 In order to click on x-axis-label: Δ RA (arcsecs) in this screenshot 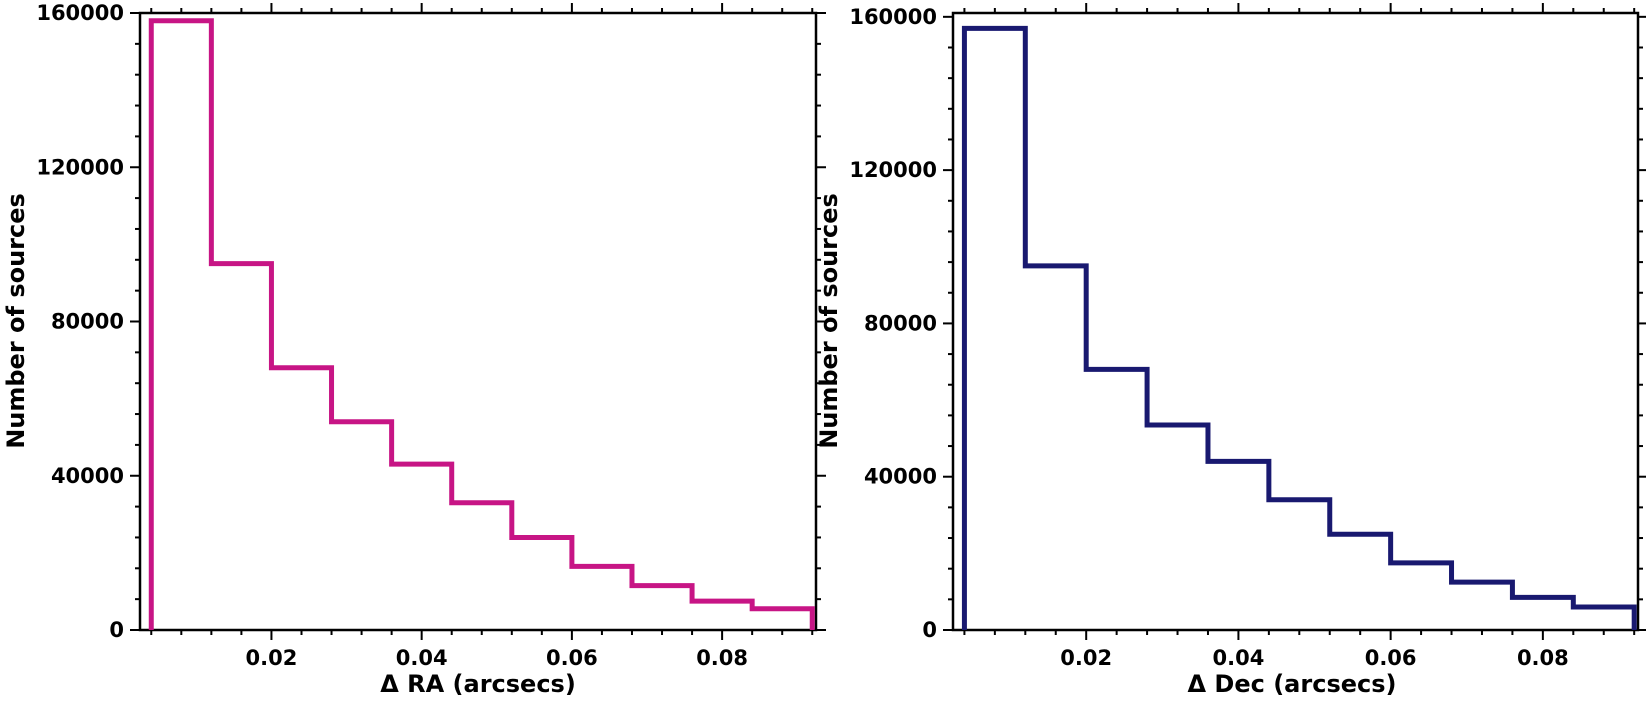, I will do `click(478, 684)`.